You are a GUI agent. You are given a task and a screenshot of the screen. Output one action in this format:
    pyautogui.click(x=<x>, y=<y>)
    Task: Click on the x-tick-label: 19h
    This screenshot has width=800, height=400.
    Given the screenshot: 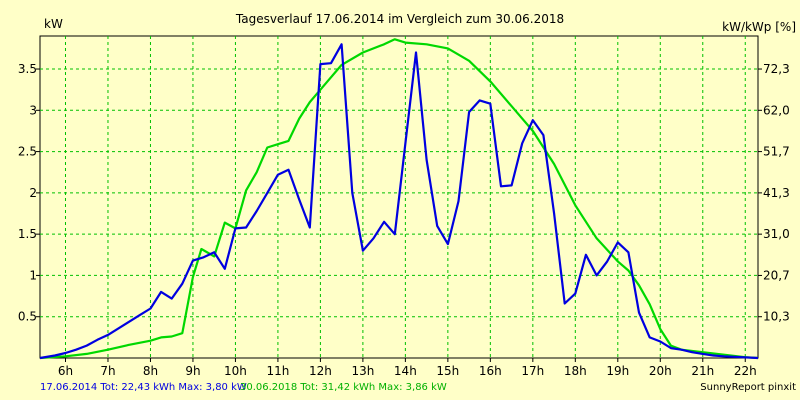 What is the action you would take?
    pyautogui.click(x=617, y=371)
    